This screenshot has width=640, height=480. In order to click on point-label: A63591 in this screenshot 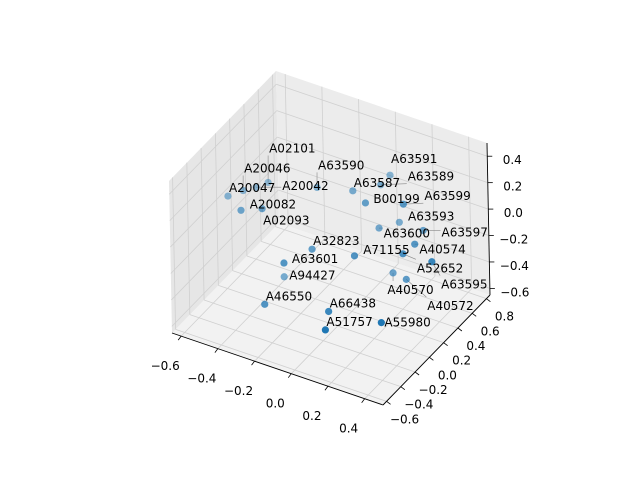, I will do `click(414, 159)`.